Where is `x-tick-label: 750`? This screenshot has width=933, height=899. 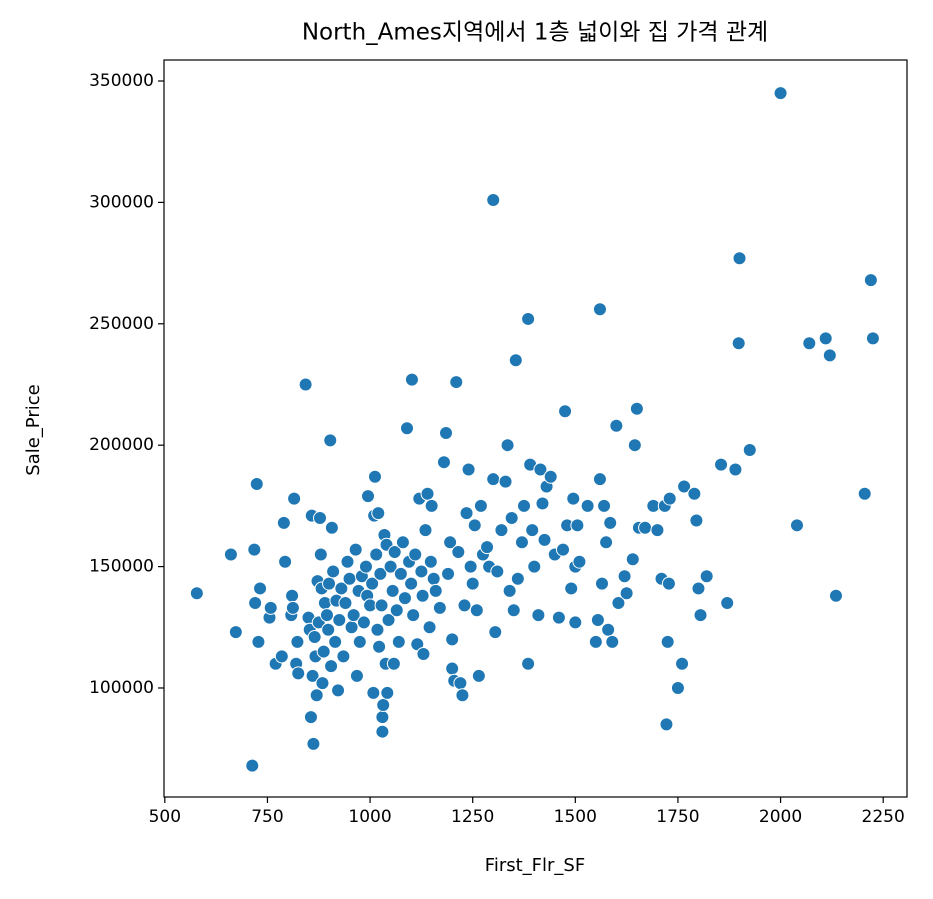
x-tick-label: 750 is located at coordinates (267, 817).